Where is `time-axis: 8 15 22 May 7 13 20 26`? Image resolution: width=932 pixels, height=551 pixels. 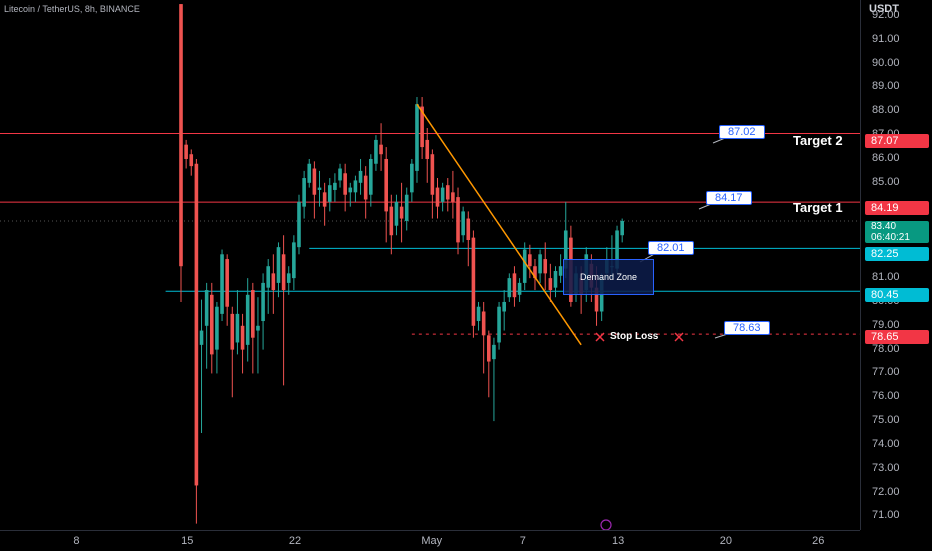
time-axis: 8 15 22 May 7 13 20 26 is located at coordinates (430, 540).